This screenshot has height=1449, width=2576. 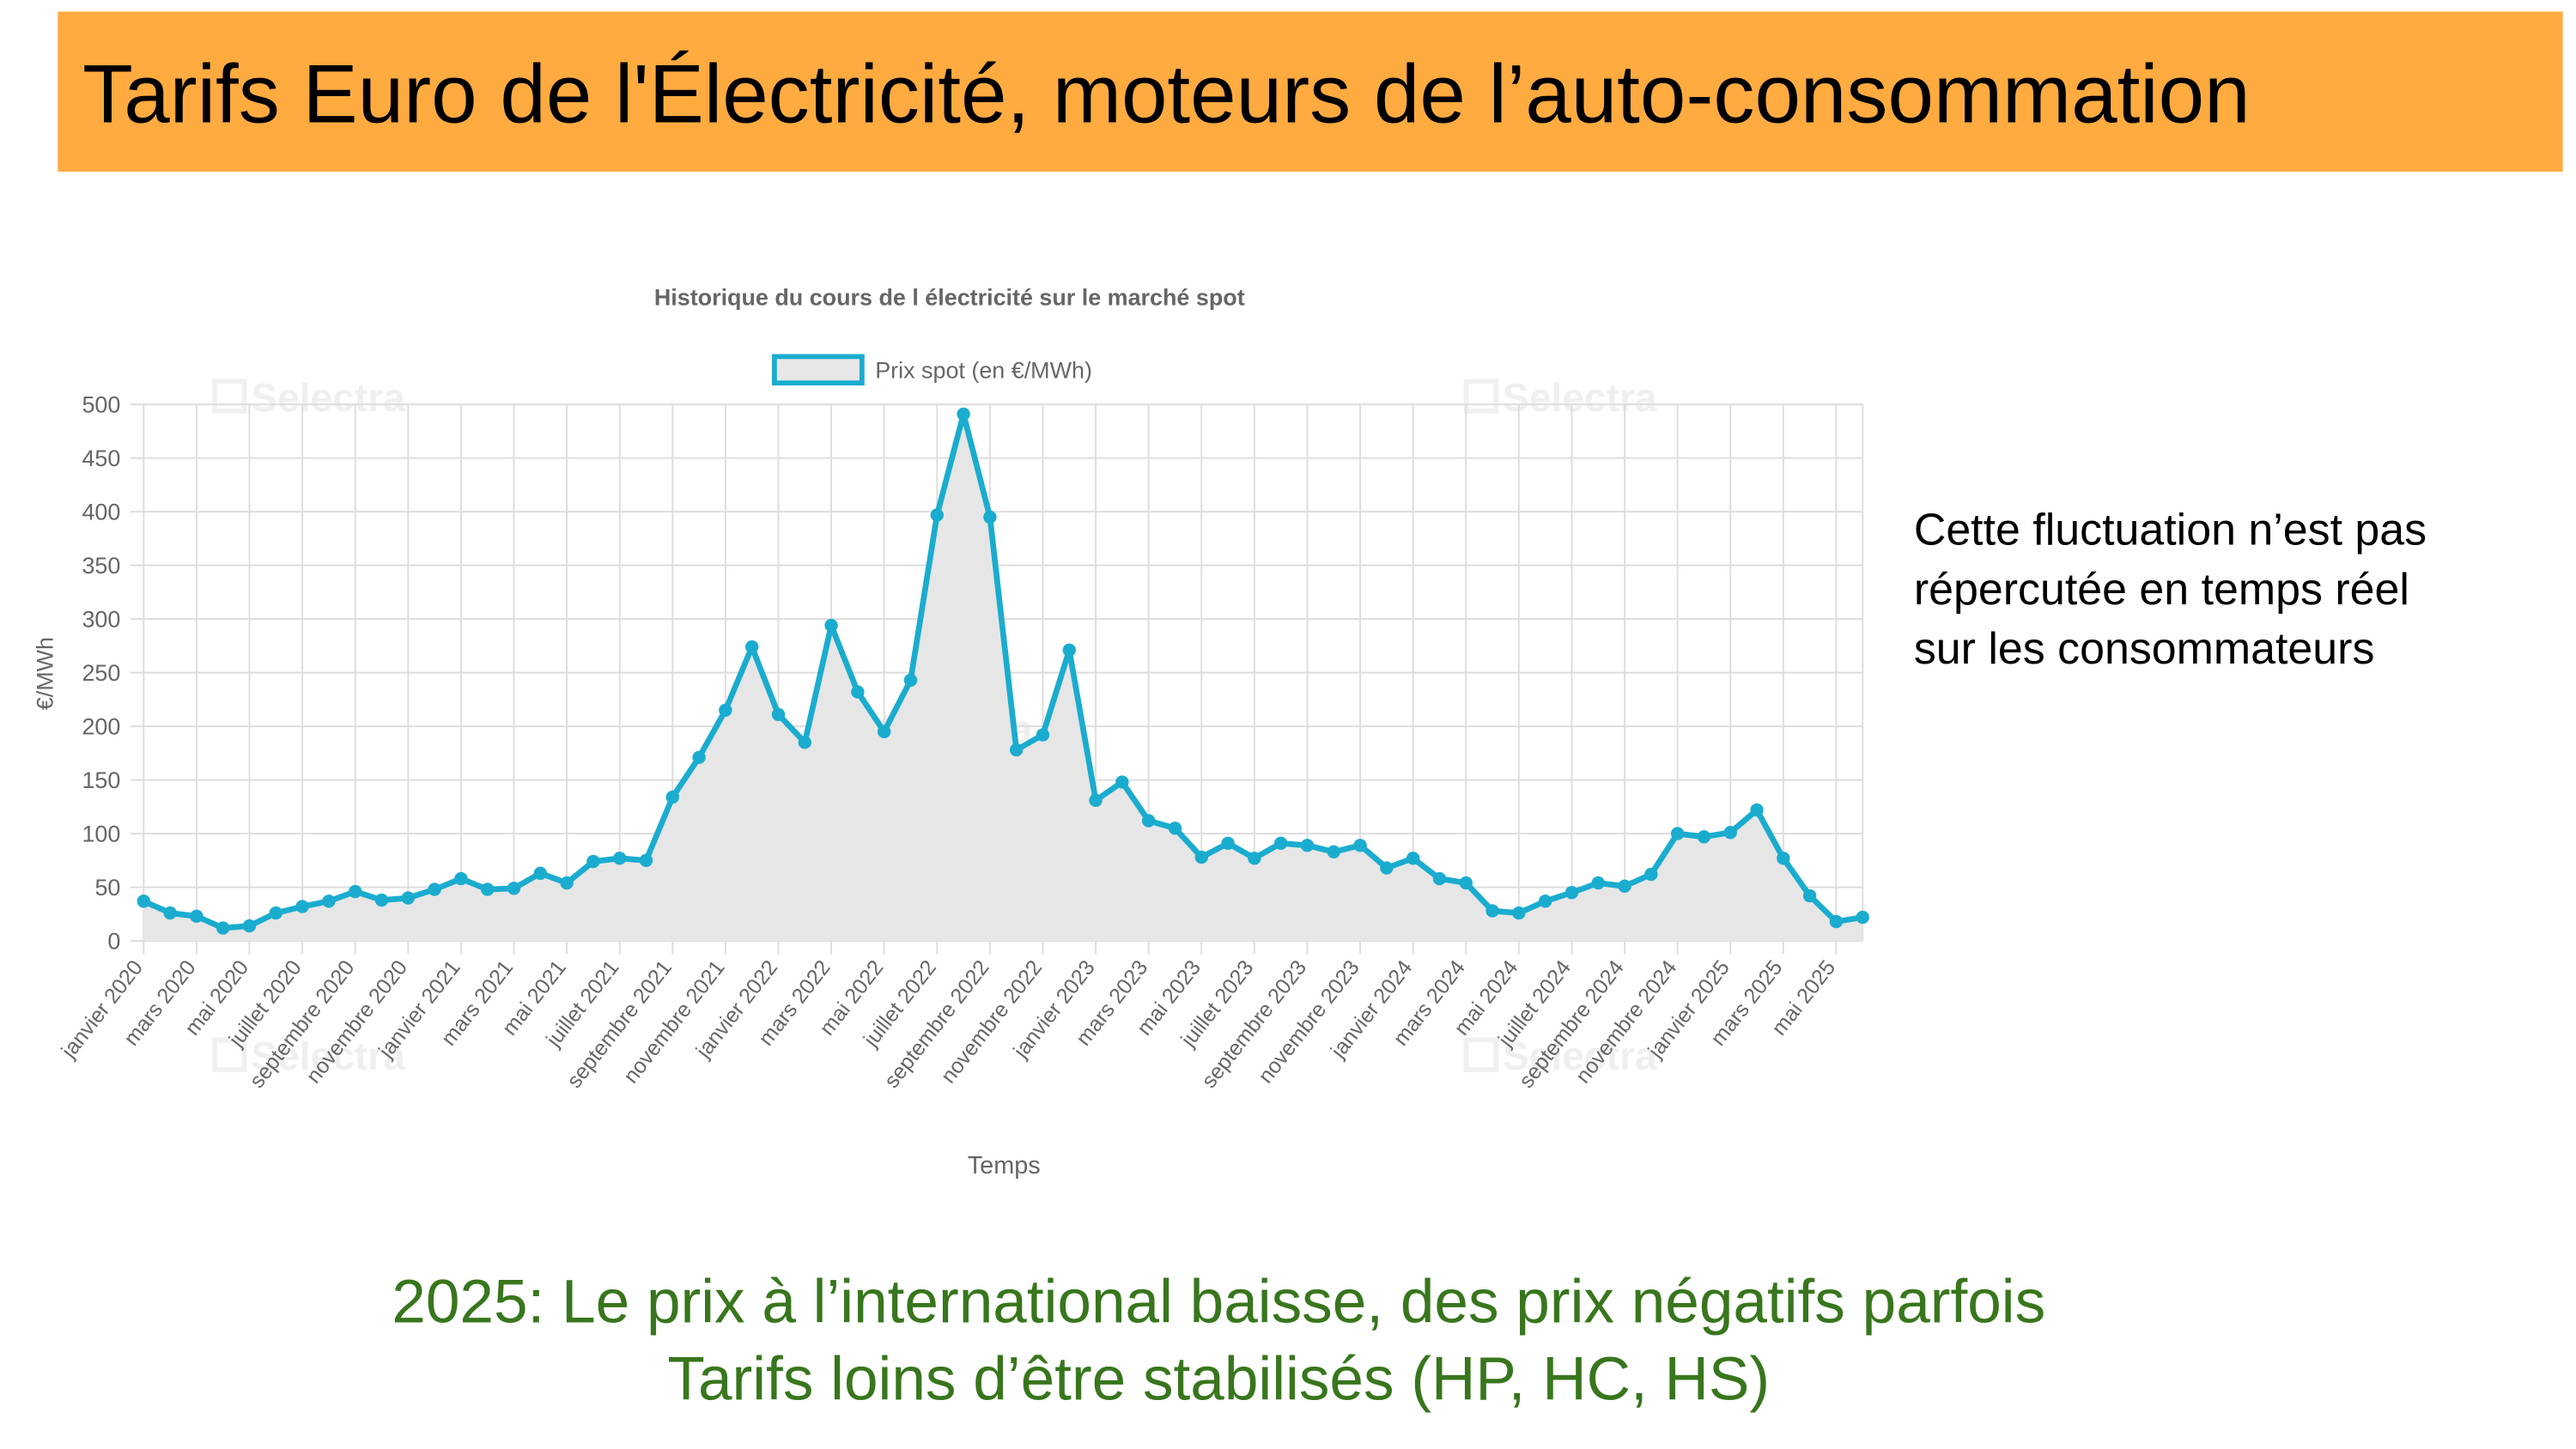 I want to click on y-tick-label: 150, so click(x=101, y=780).